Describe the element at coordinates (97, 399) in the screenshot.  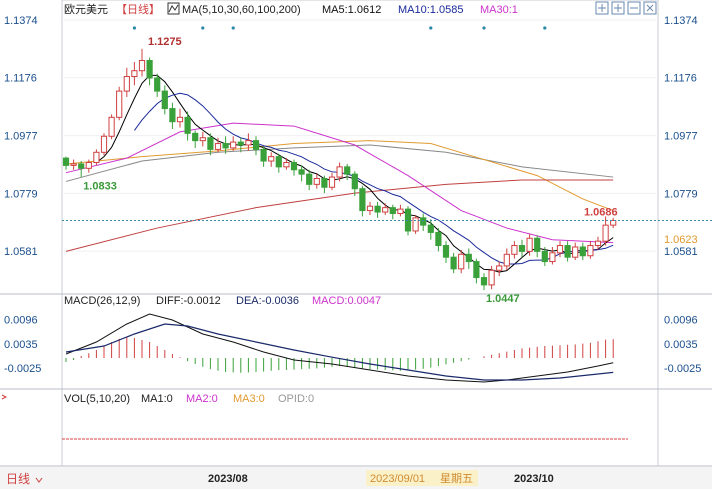
I see `vol-params: VOL(5,10,20)` at that location.